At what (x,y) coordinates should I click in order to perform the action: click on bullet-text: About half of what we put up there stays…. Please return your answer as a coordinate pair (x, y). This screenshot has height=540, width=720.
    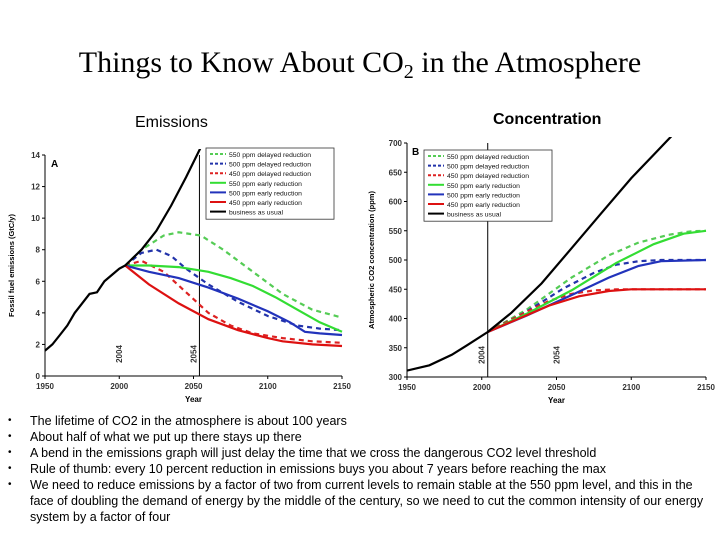
    Looking at the image, I should click on (166, 437).